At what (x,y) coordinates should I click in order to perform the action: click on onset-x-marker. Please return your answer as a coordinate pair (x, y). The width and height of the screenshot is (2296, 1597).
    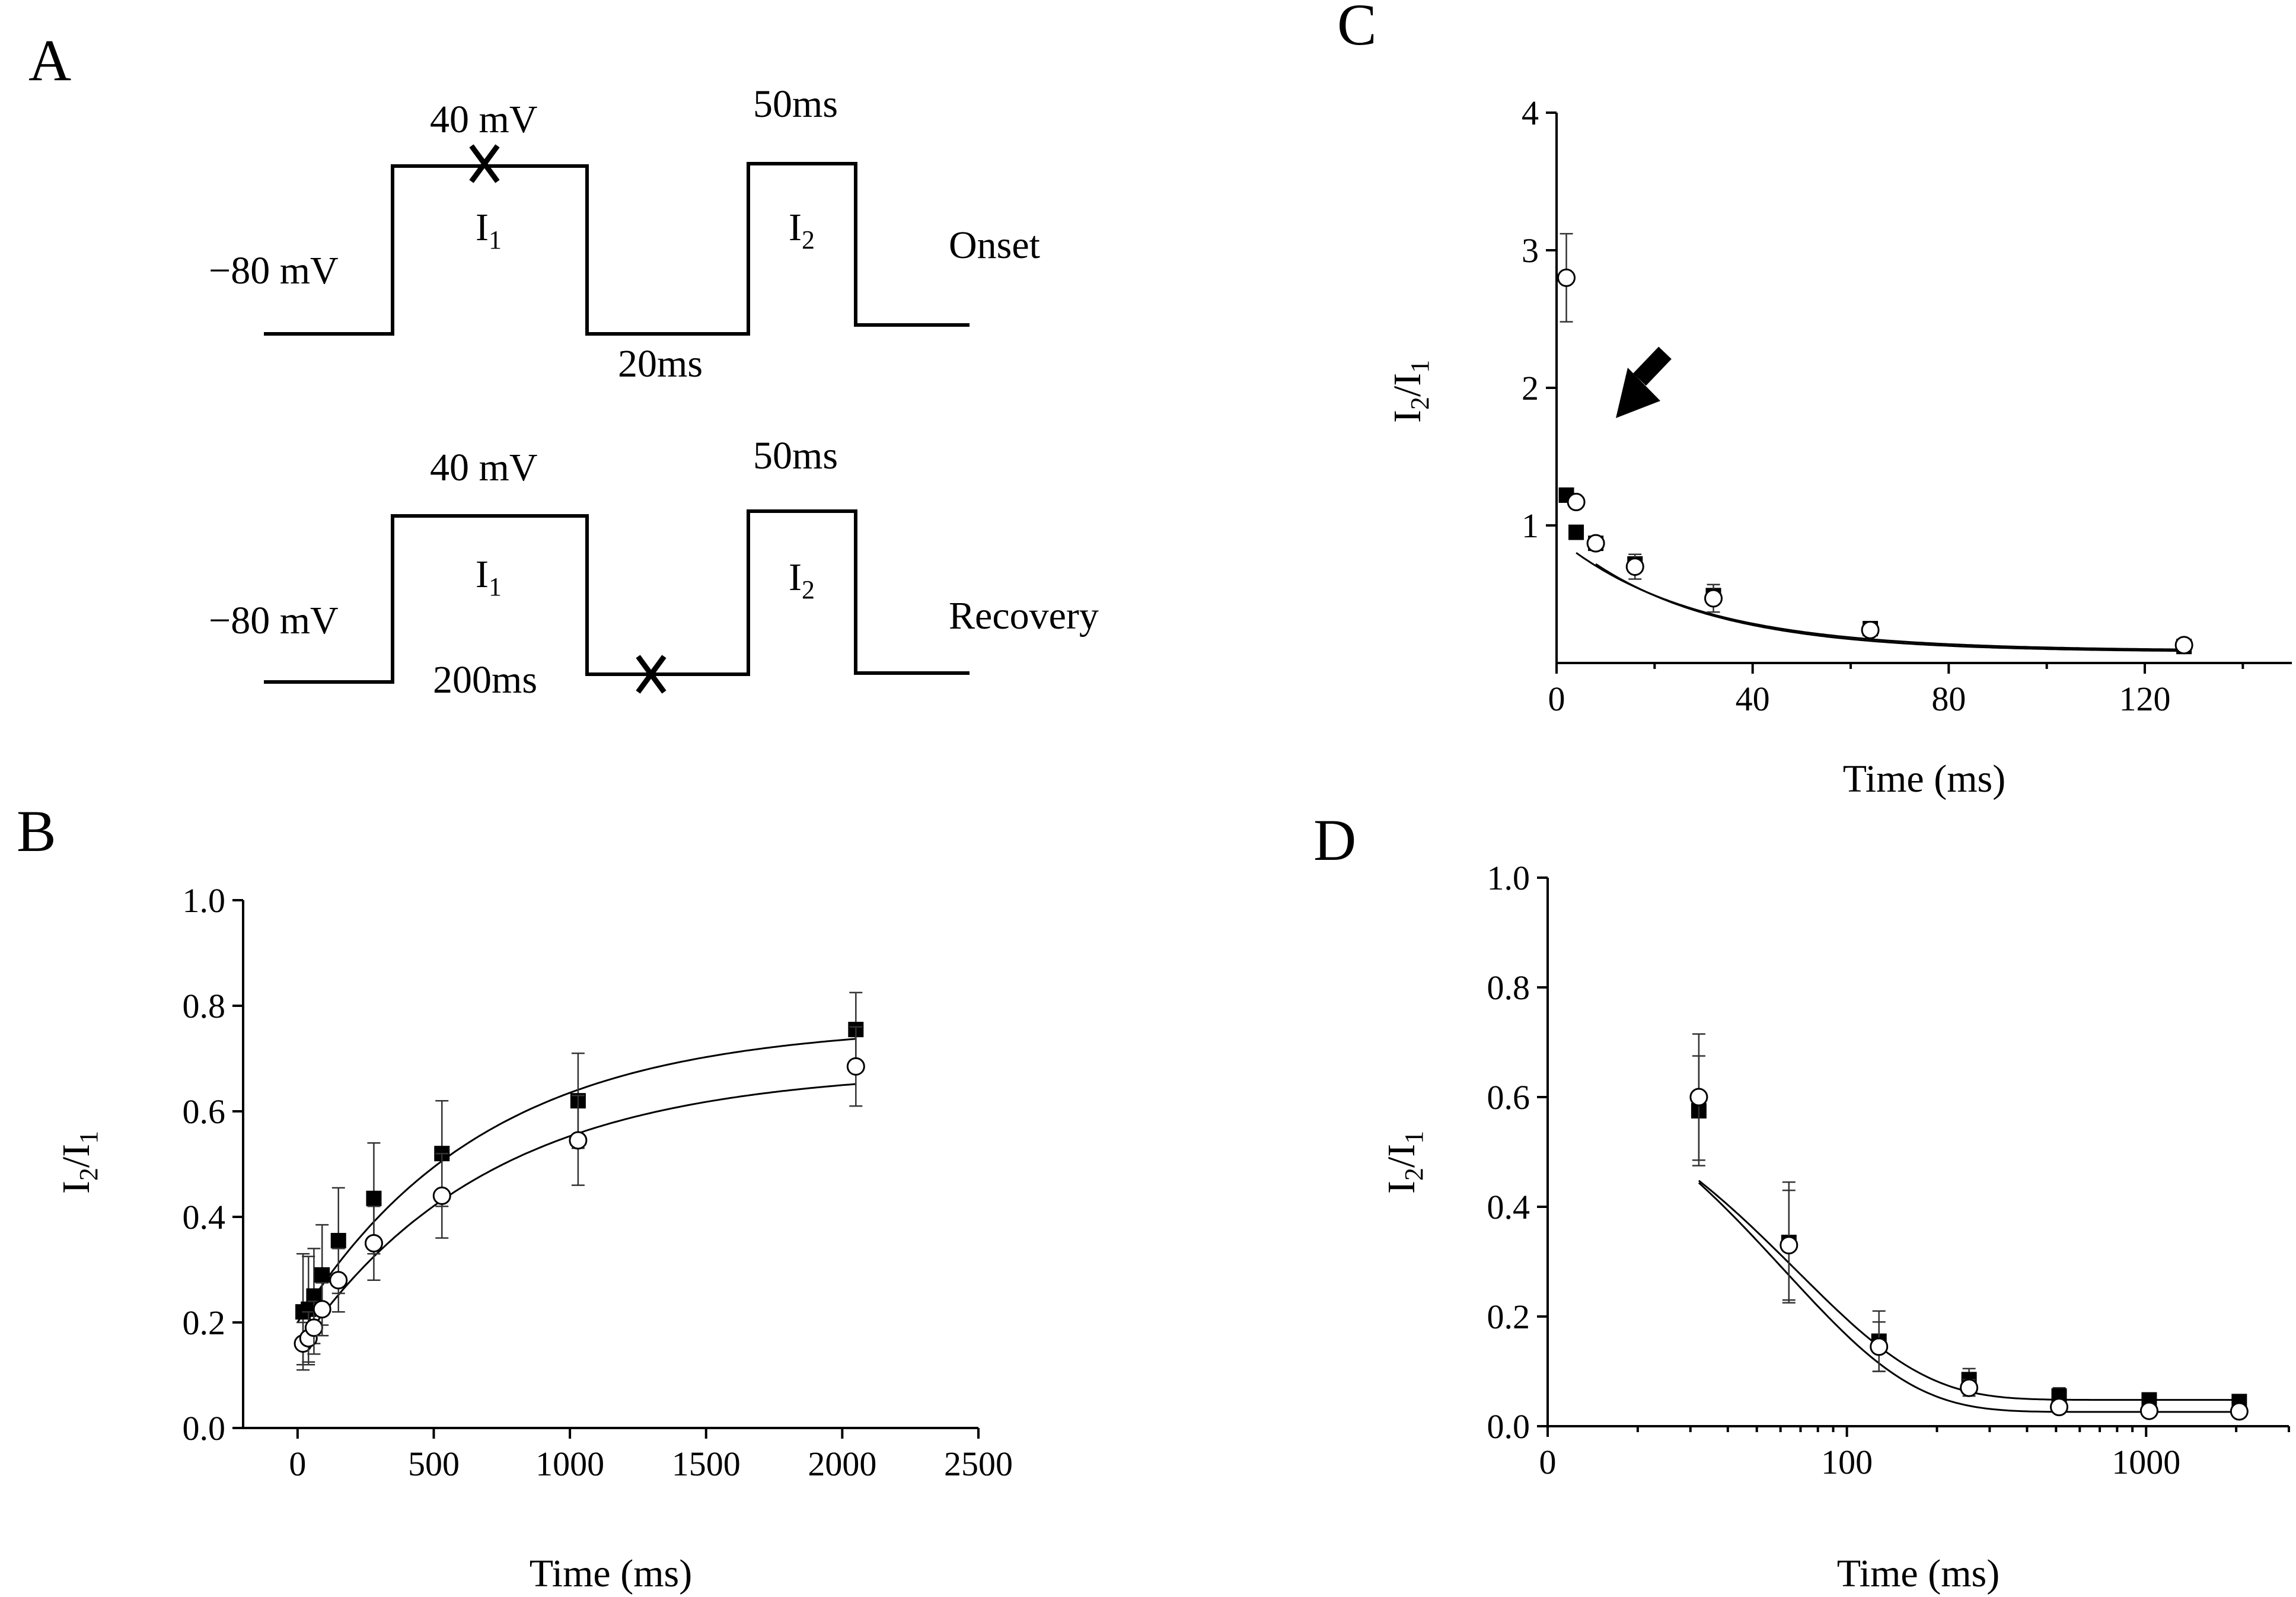
    Looking at the image, I should click on (484, 163).